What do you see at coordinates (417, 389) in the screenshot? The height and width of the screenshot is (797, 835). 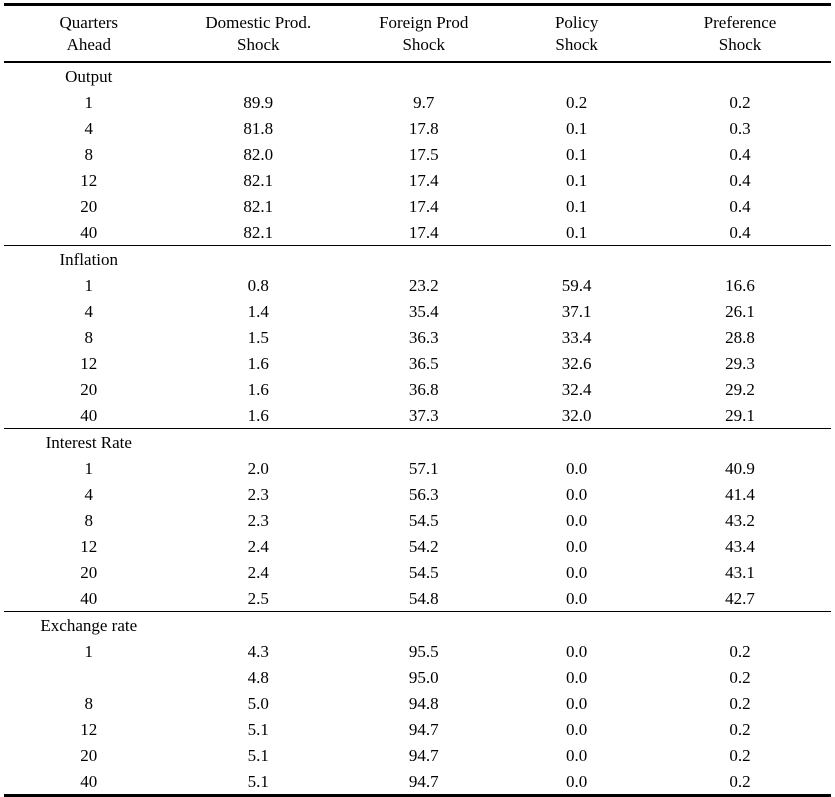 I see `table-row: 20 1.6 36.8 32.4 29.2` at bounding box center [417, 389].